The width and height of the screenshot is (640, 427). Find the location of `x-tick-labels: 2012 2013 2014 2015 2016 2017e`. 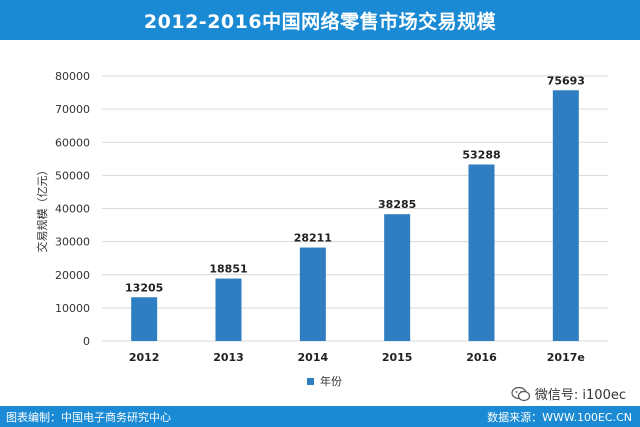

x-tick-labels: 2012 2013 2014 2015 2016 2017e is located at coordinates (357, 357).